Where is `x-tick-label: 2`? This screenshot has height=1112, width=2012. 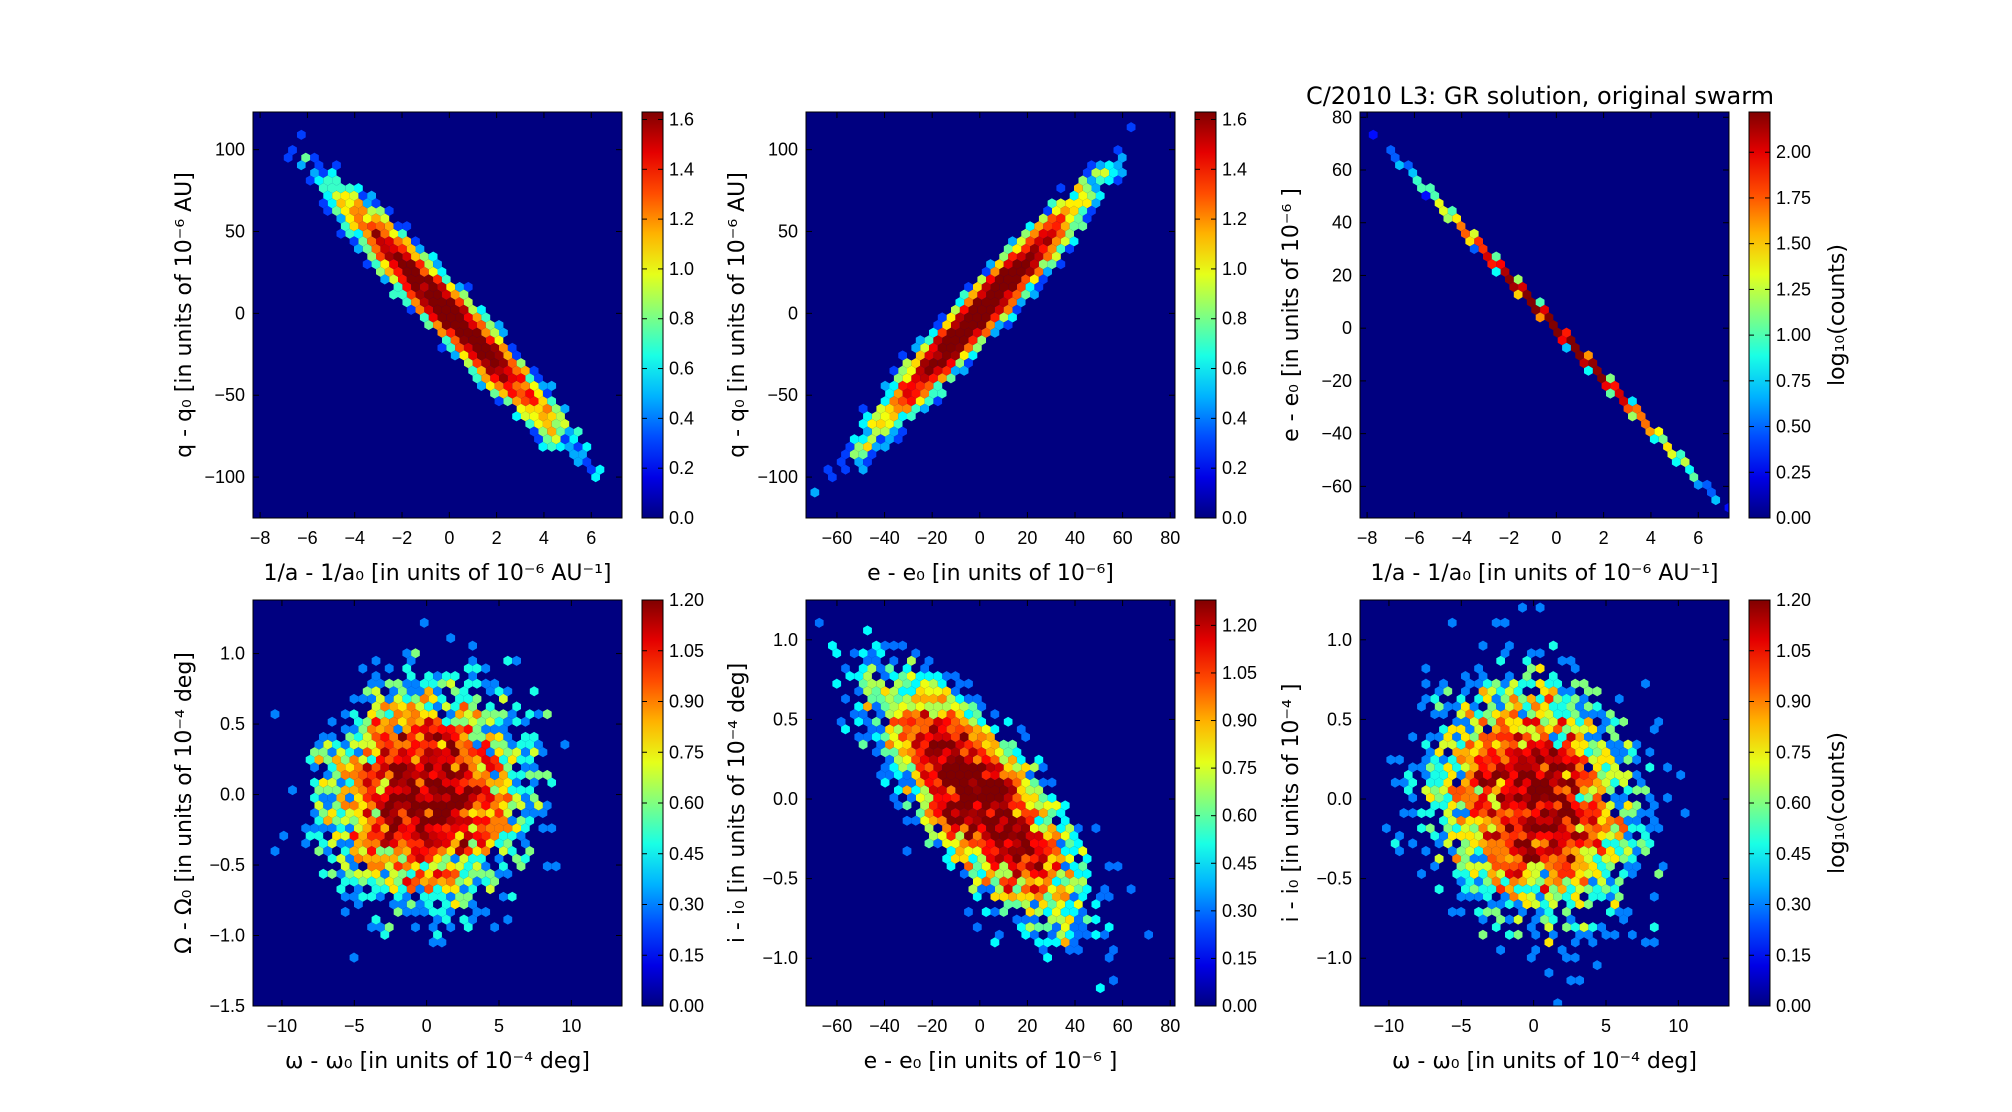
x-tick-label: 2 is located at coordinates (1604, 538).